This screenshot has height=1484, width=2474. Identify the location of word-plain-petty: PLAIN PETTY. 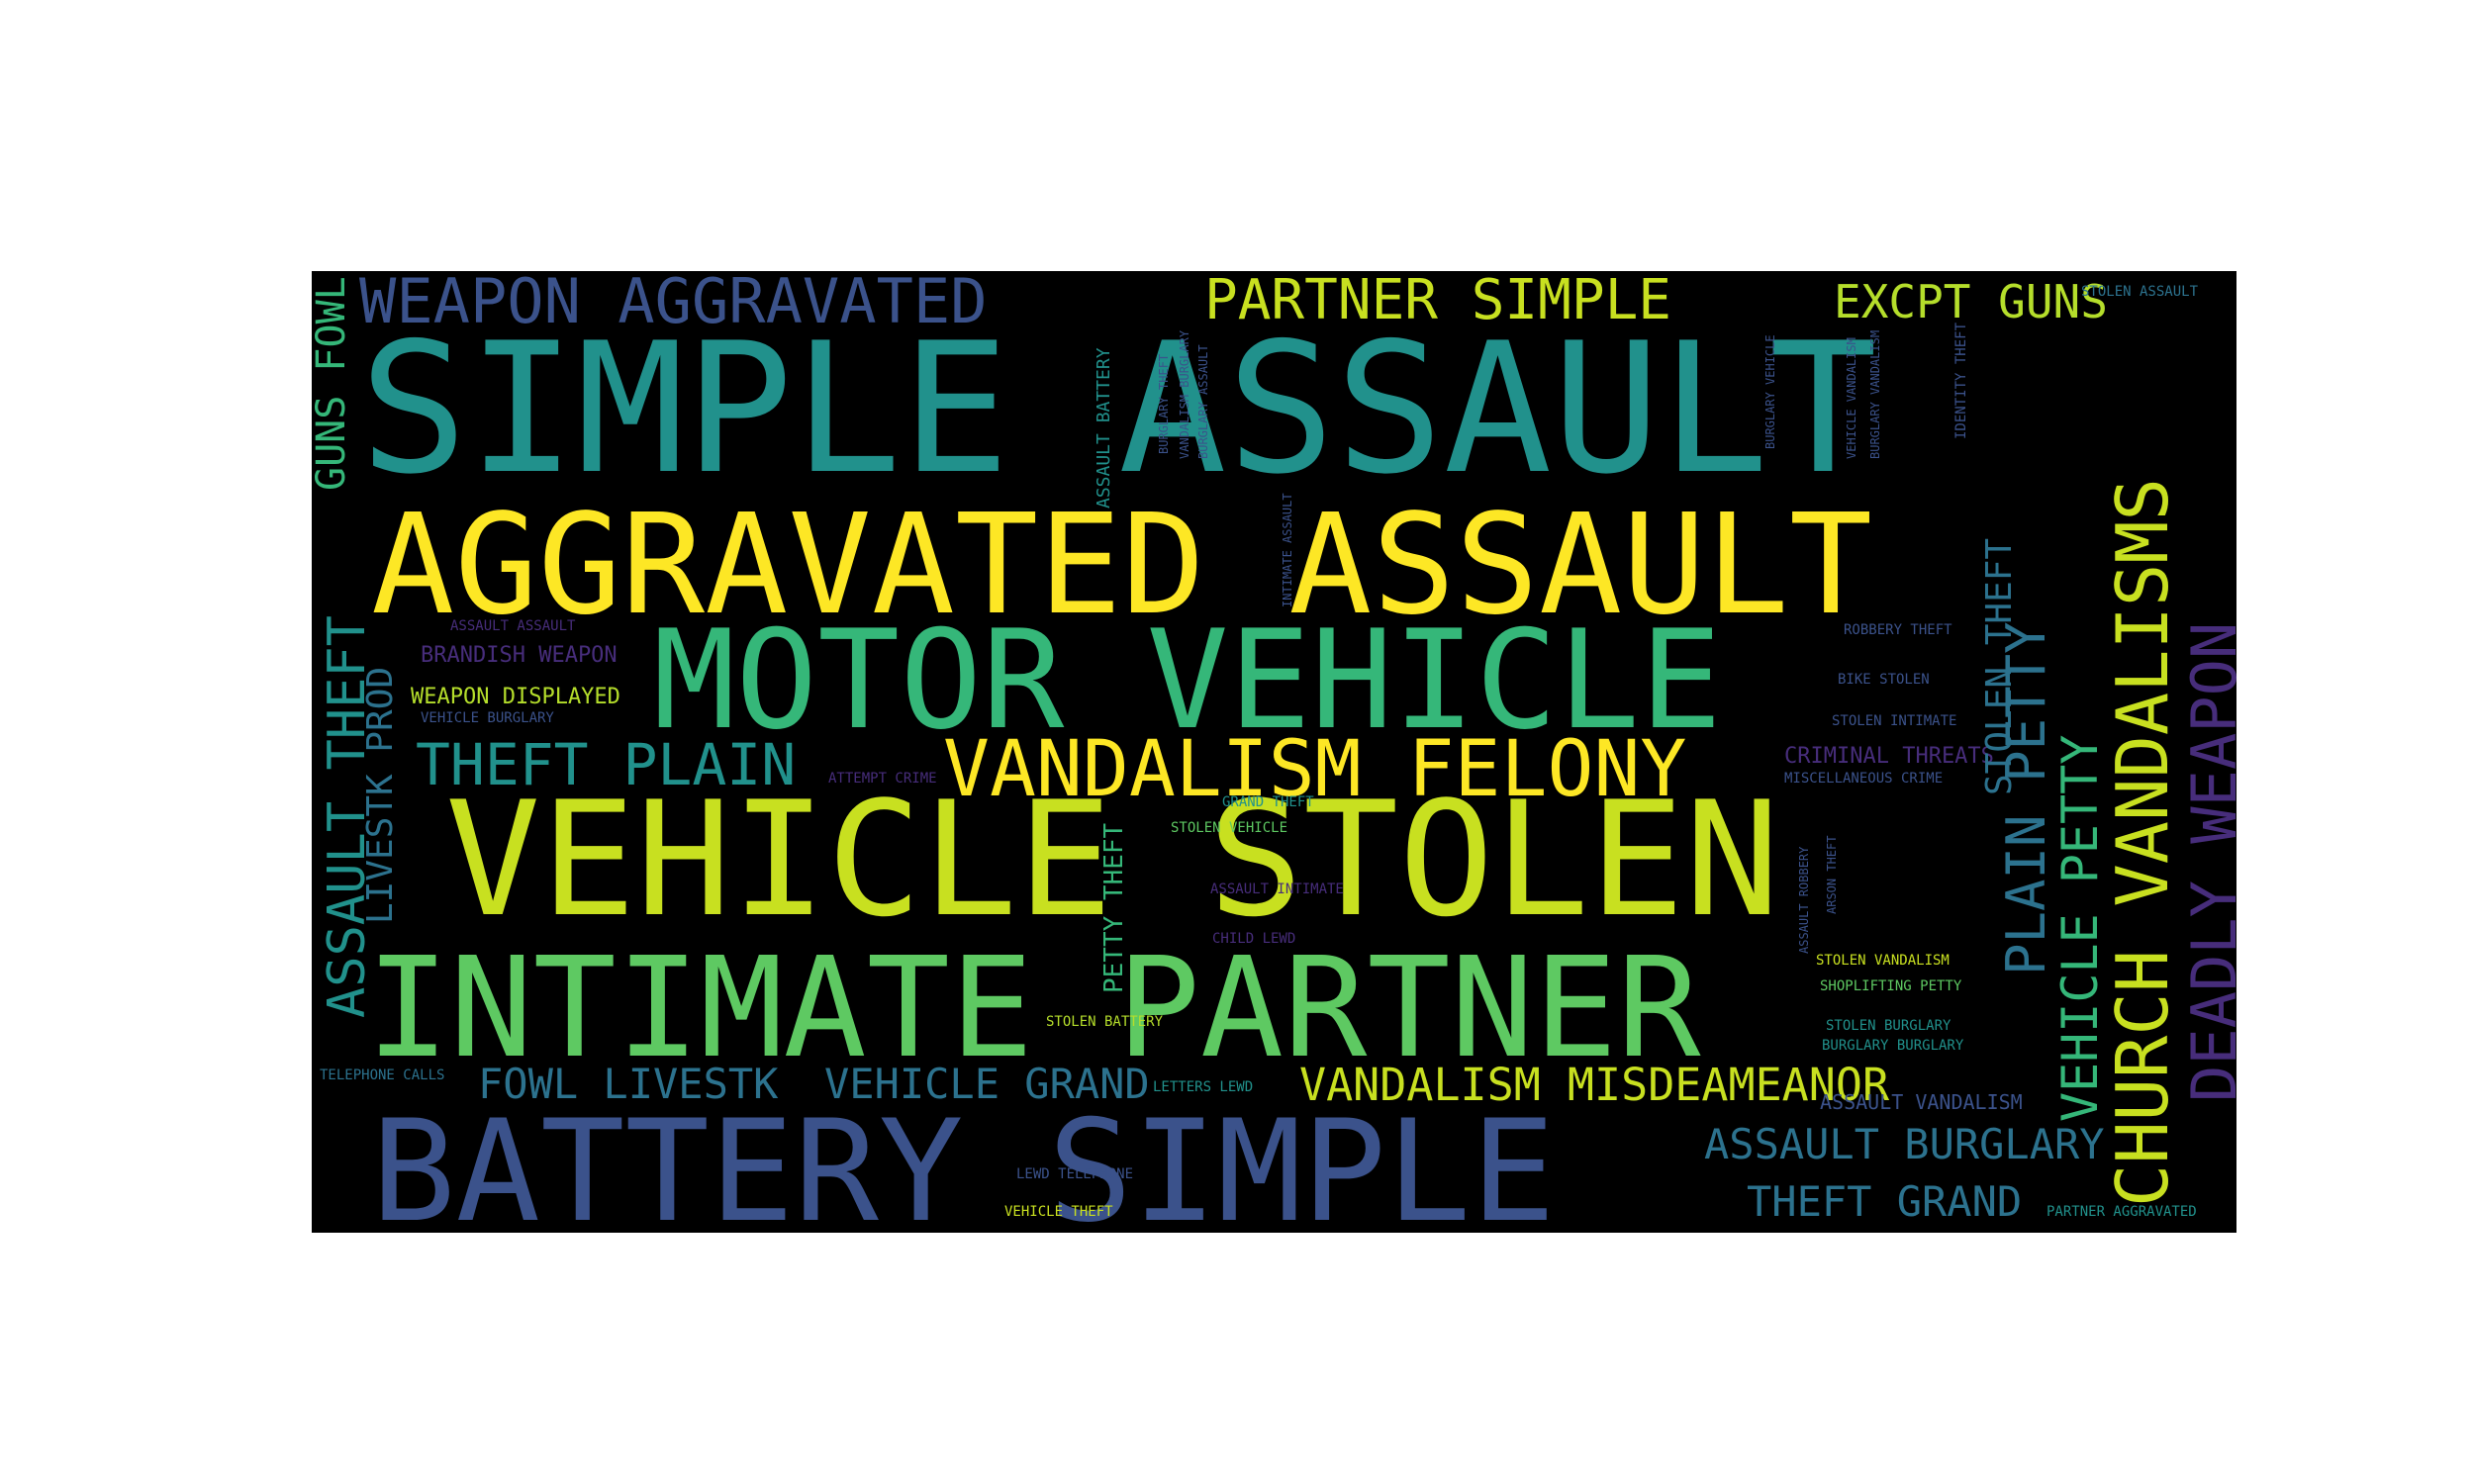
(2026, 798).